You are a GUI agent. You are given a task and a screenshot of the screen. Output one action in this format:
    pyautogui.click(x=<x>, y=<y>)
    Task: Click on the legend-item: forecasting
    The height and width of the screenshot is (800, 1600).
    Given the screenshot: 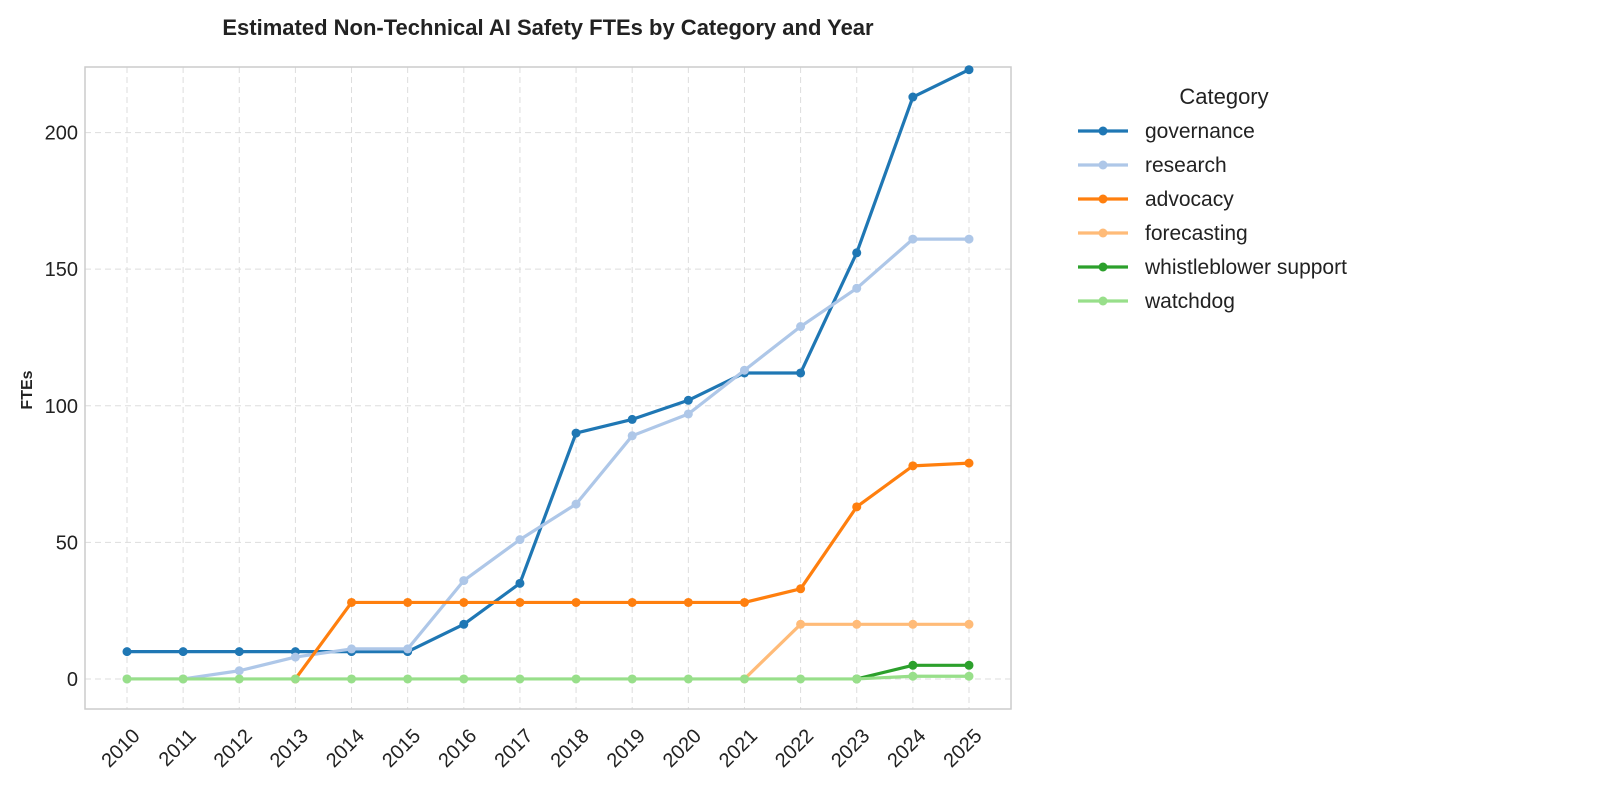 What is the action you would take?
    pyautogui.click(x=1163, y=233)
    